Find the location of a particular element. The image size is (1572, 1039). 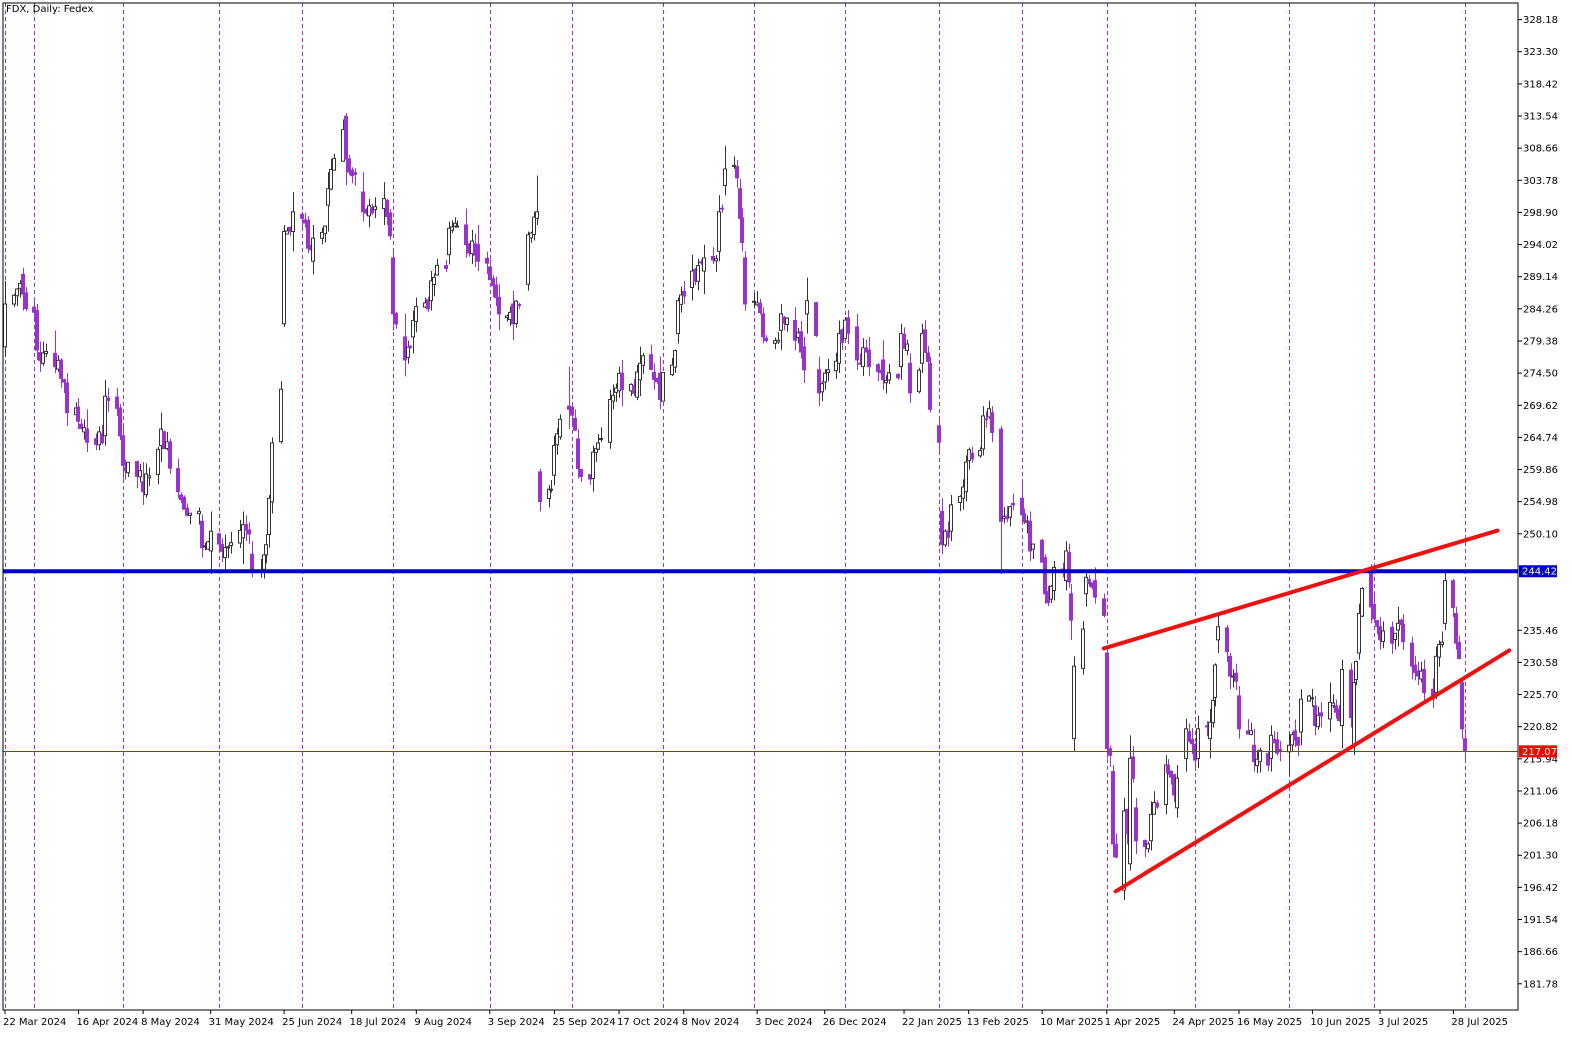

ytick-label: 191.54 is located at coordinates (1540, 920).